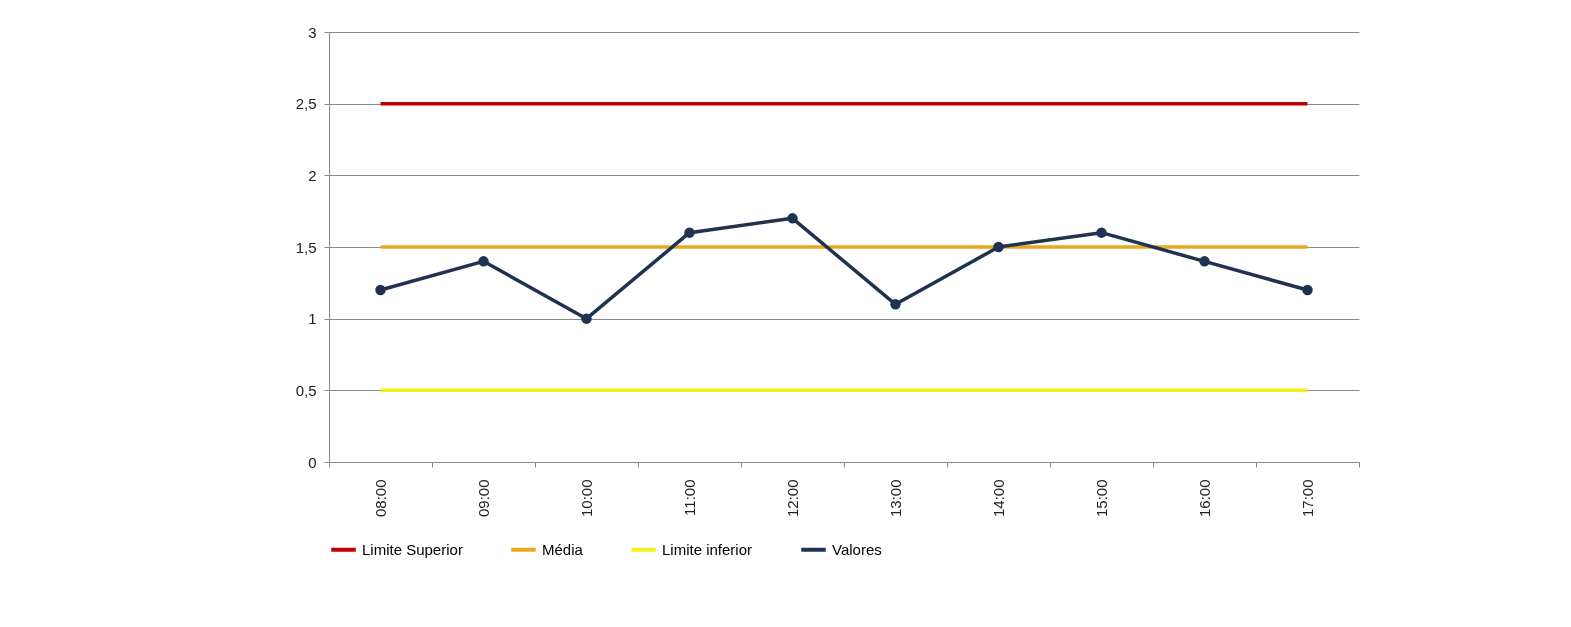 The height and width of the screenshot is (627, 1571). What do you see at coordinates (306, 247) in the screenshot?
I see `y-tick-label: 1,5` at bounding box center [306, 247].